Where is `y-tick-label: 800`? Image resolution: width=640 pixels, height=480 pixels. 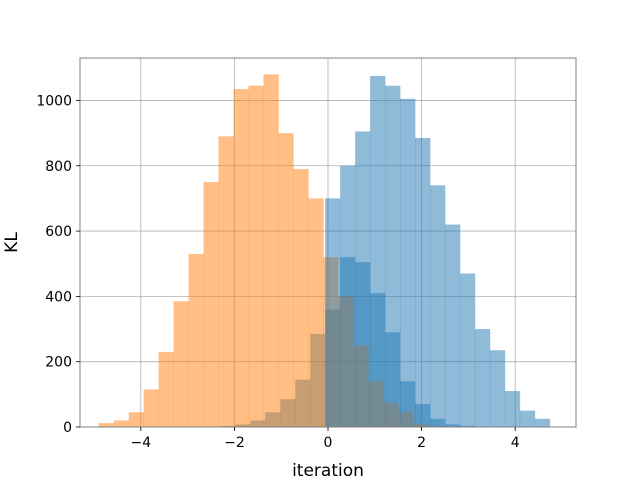
y-tick-label: 800 is located at coordinates (58, 167).